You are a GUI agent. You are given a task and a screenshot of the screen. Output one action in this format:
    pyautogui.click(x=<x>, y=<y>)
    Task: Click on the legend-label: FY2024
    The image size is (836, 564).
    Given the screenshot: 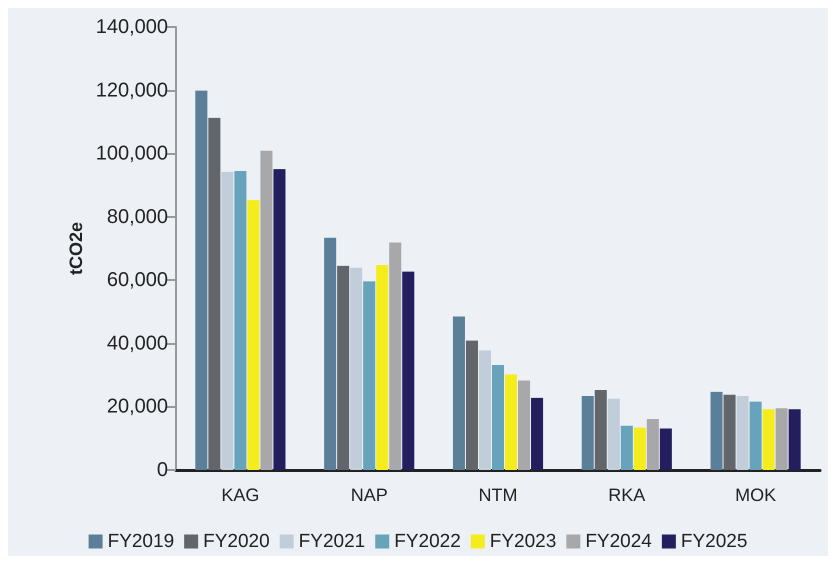 What is the action you would take?
    pyautogui.click(x=618, y=541)
    